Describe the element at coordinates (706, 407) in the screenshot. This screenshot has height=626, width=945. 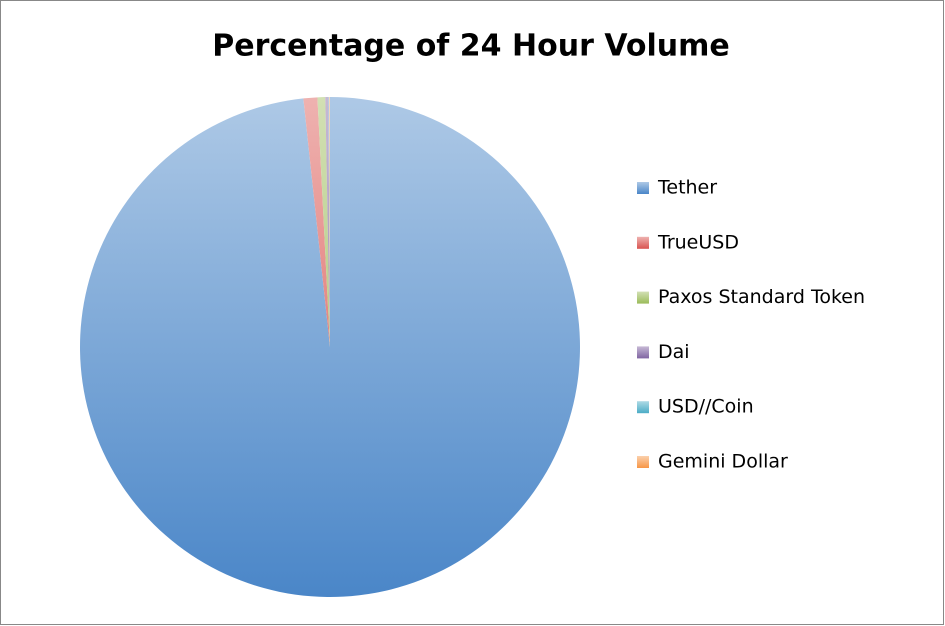
I see `legend-label: USD//Coin` at that location.